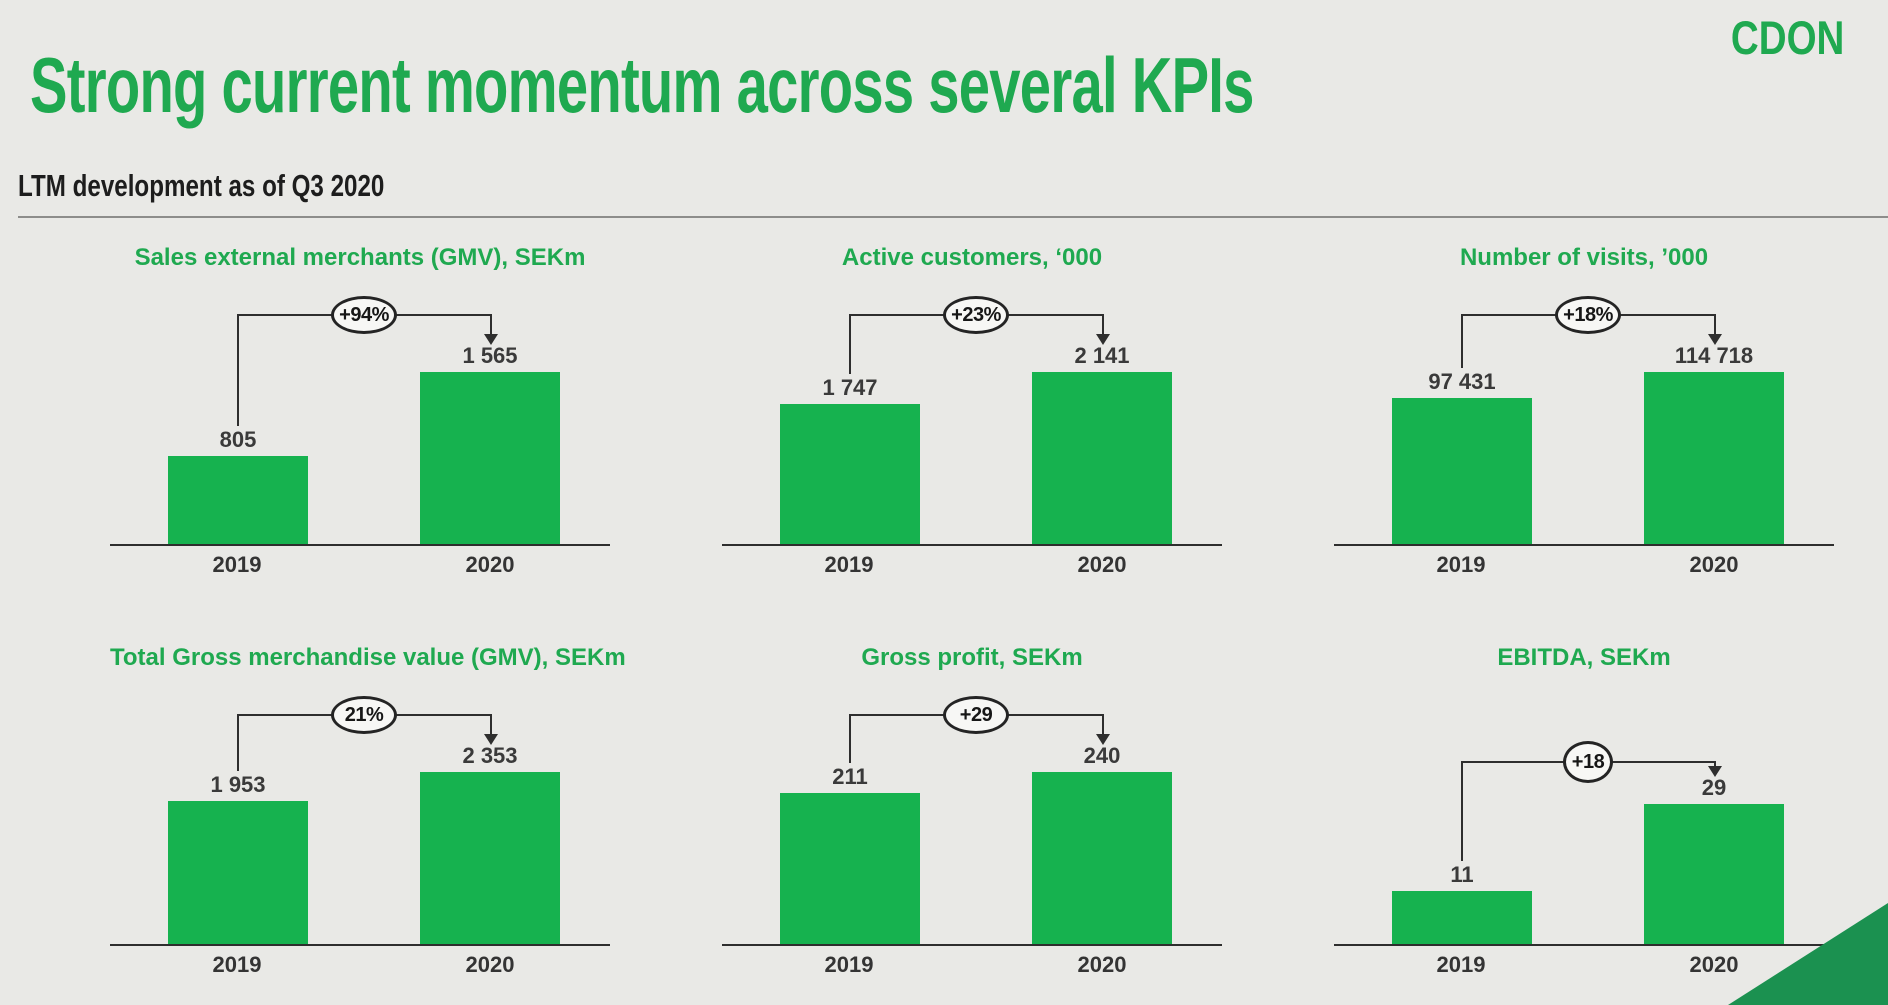 The width and height of the screenshot is (1888, 1005). I want to click on bar-2020-value: 240, so click(1102, 755).